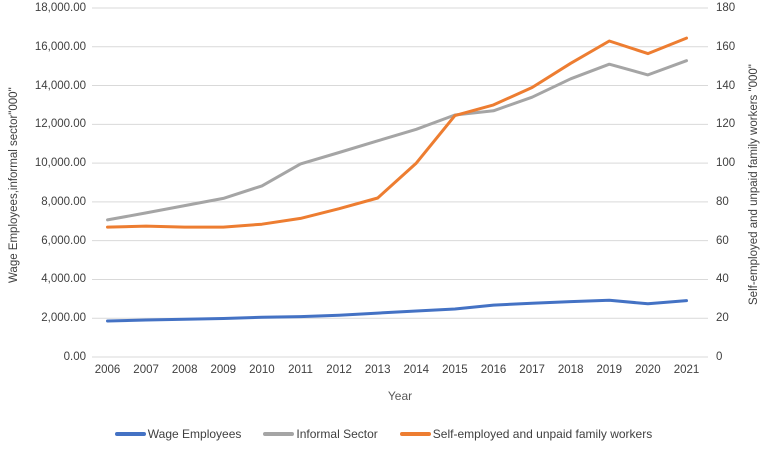 This screenshot has width=767, height=450. Describe the element at coordinates (722, 318) in the screenshot. I see `right-tick-label: 20` at that location.